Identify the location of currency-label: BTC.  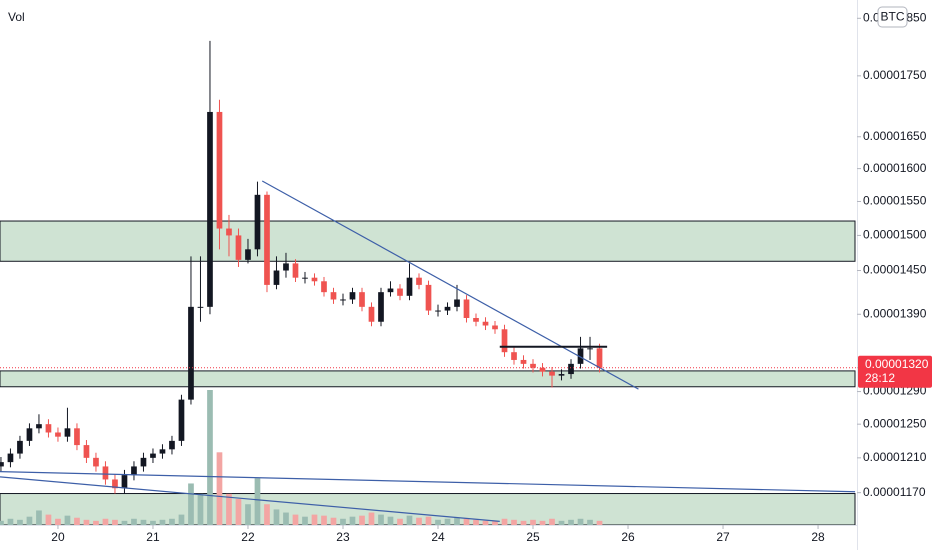
(893, 17).